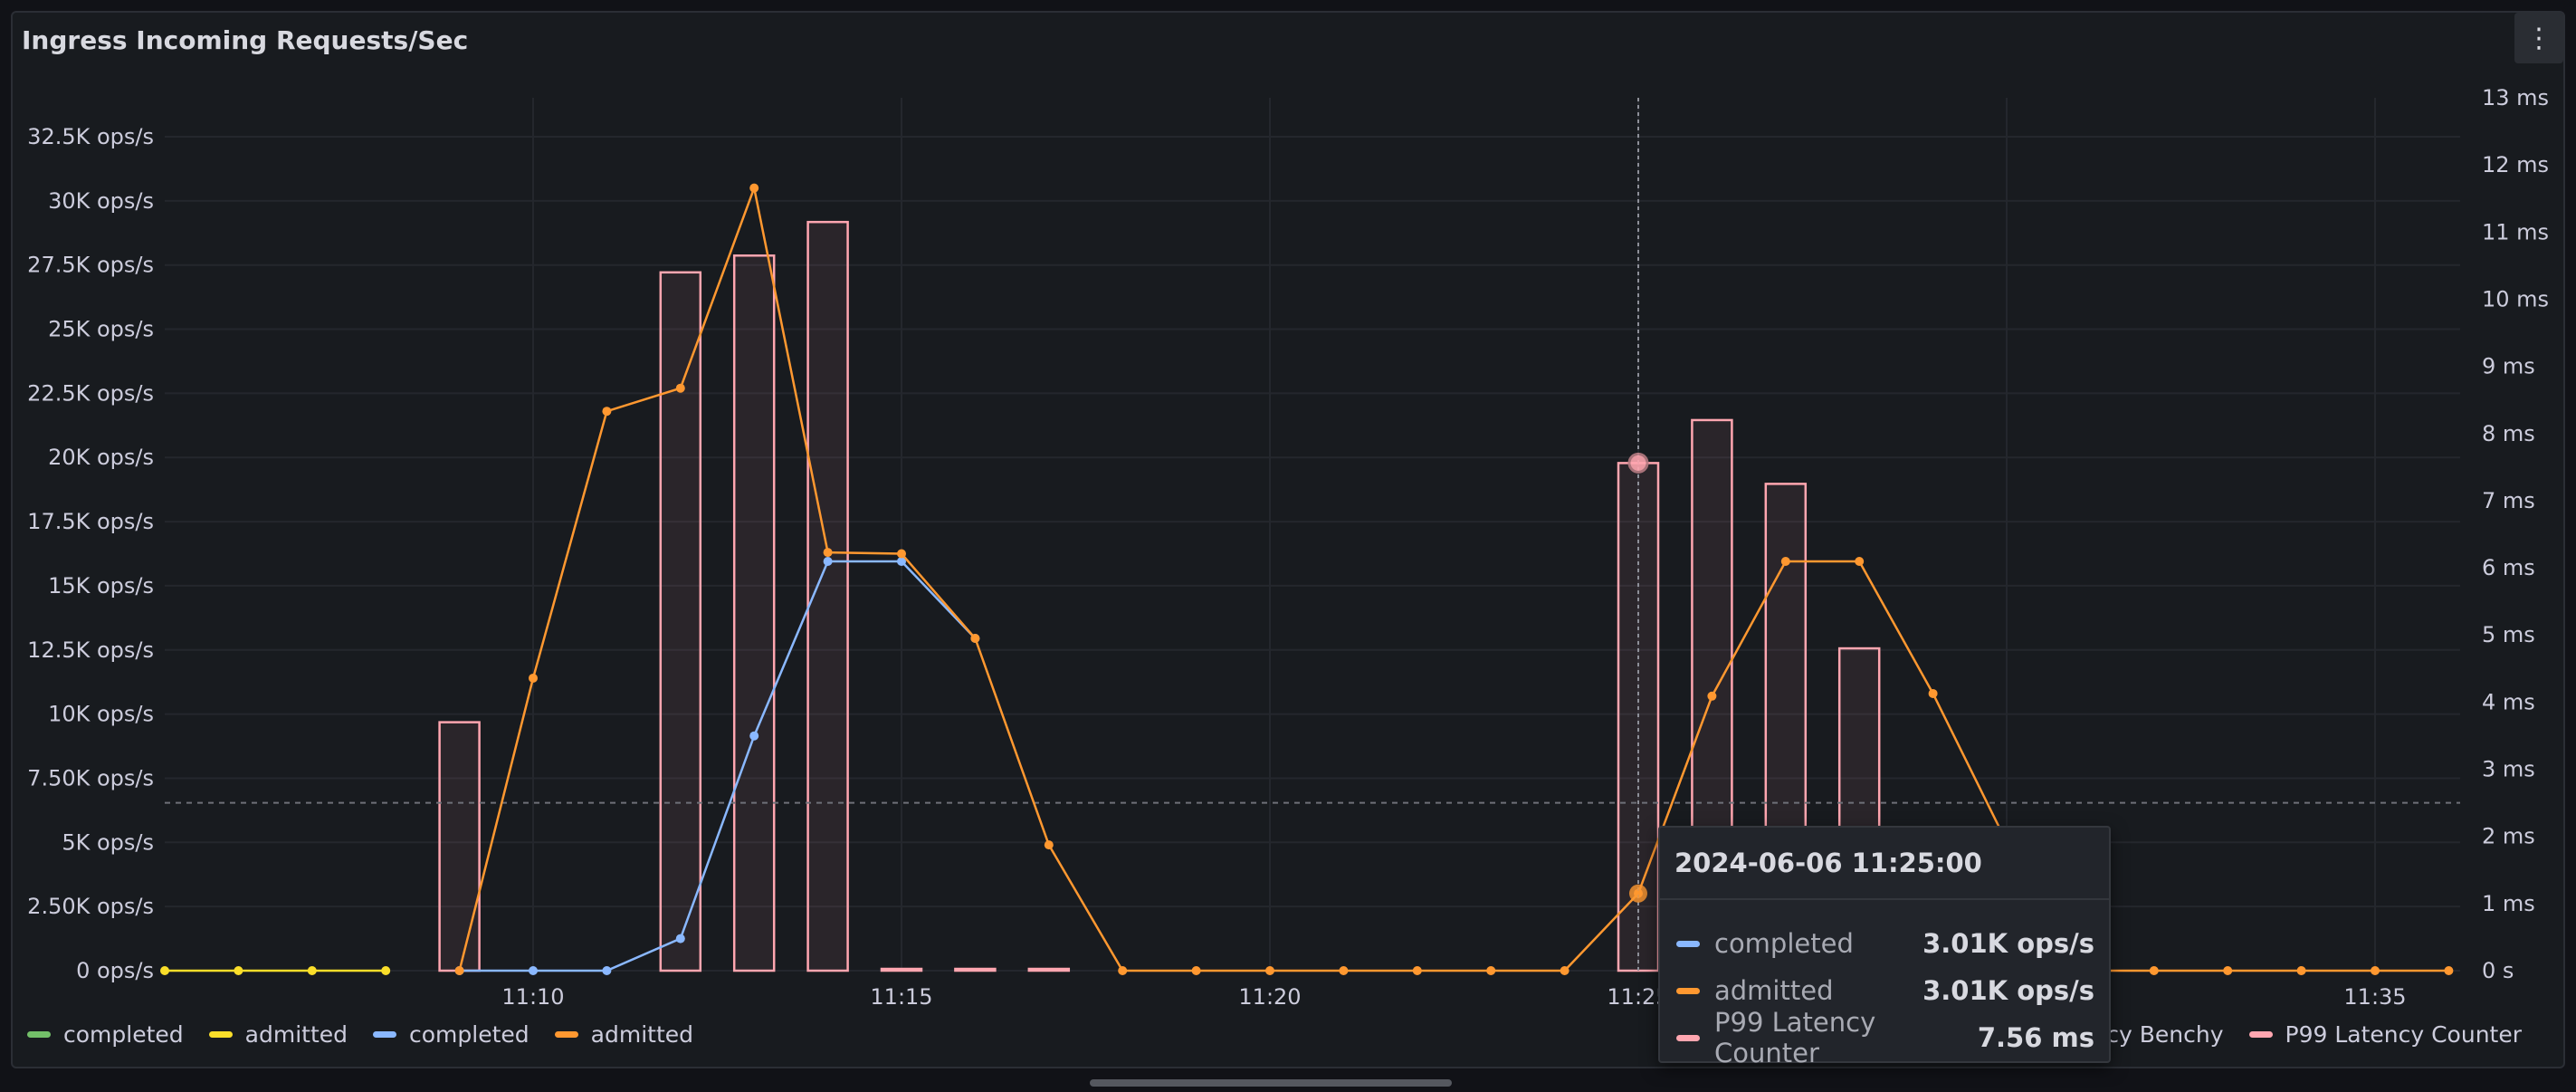 This screenshot has width=2576, height=1092. Describe the element at coordinates (101, 201) in the screenshot. I see `y-tick-label-left: 30K ops/s` at that location.